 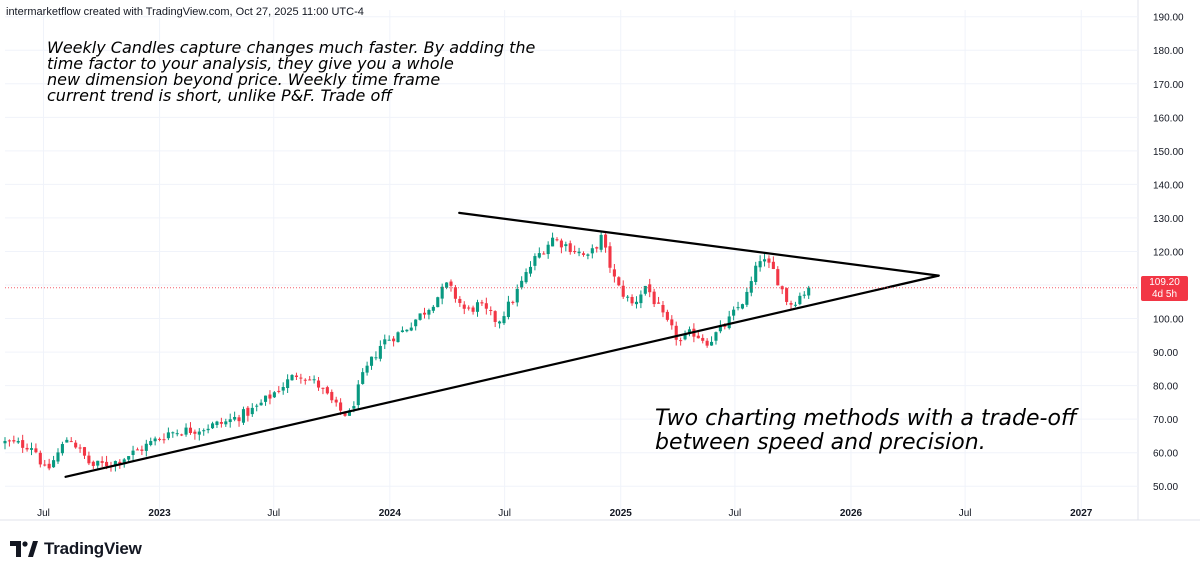 What do you see at coordinates (1168, 118) in the screenshot?
I see `price-tick-label: 160.00` at bounding box center [1168, 118].